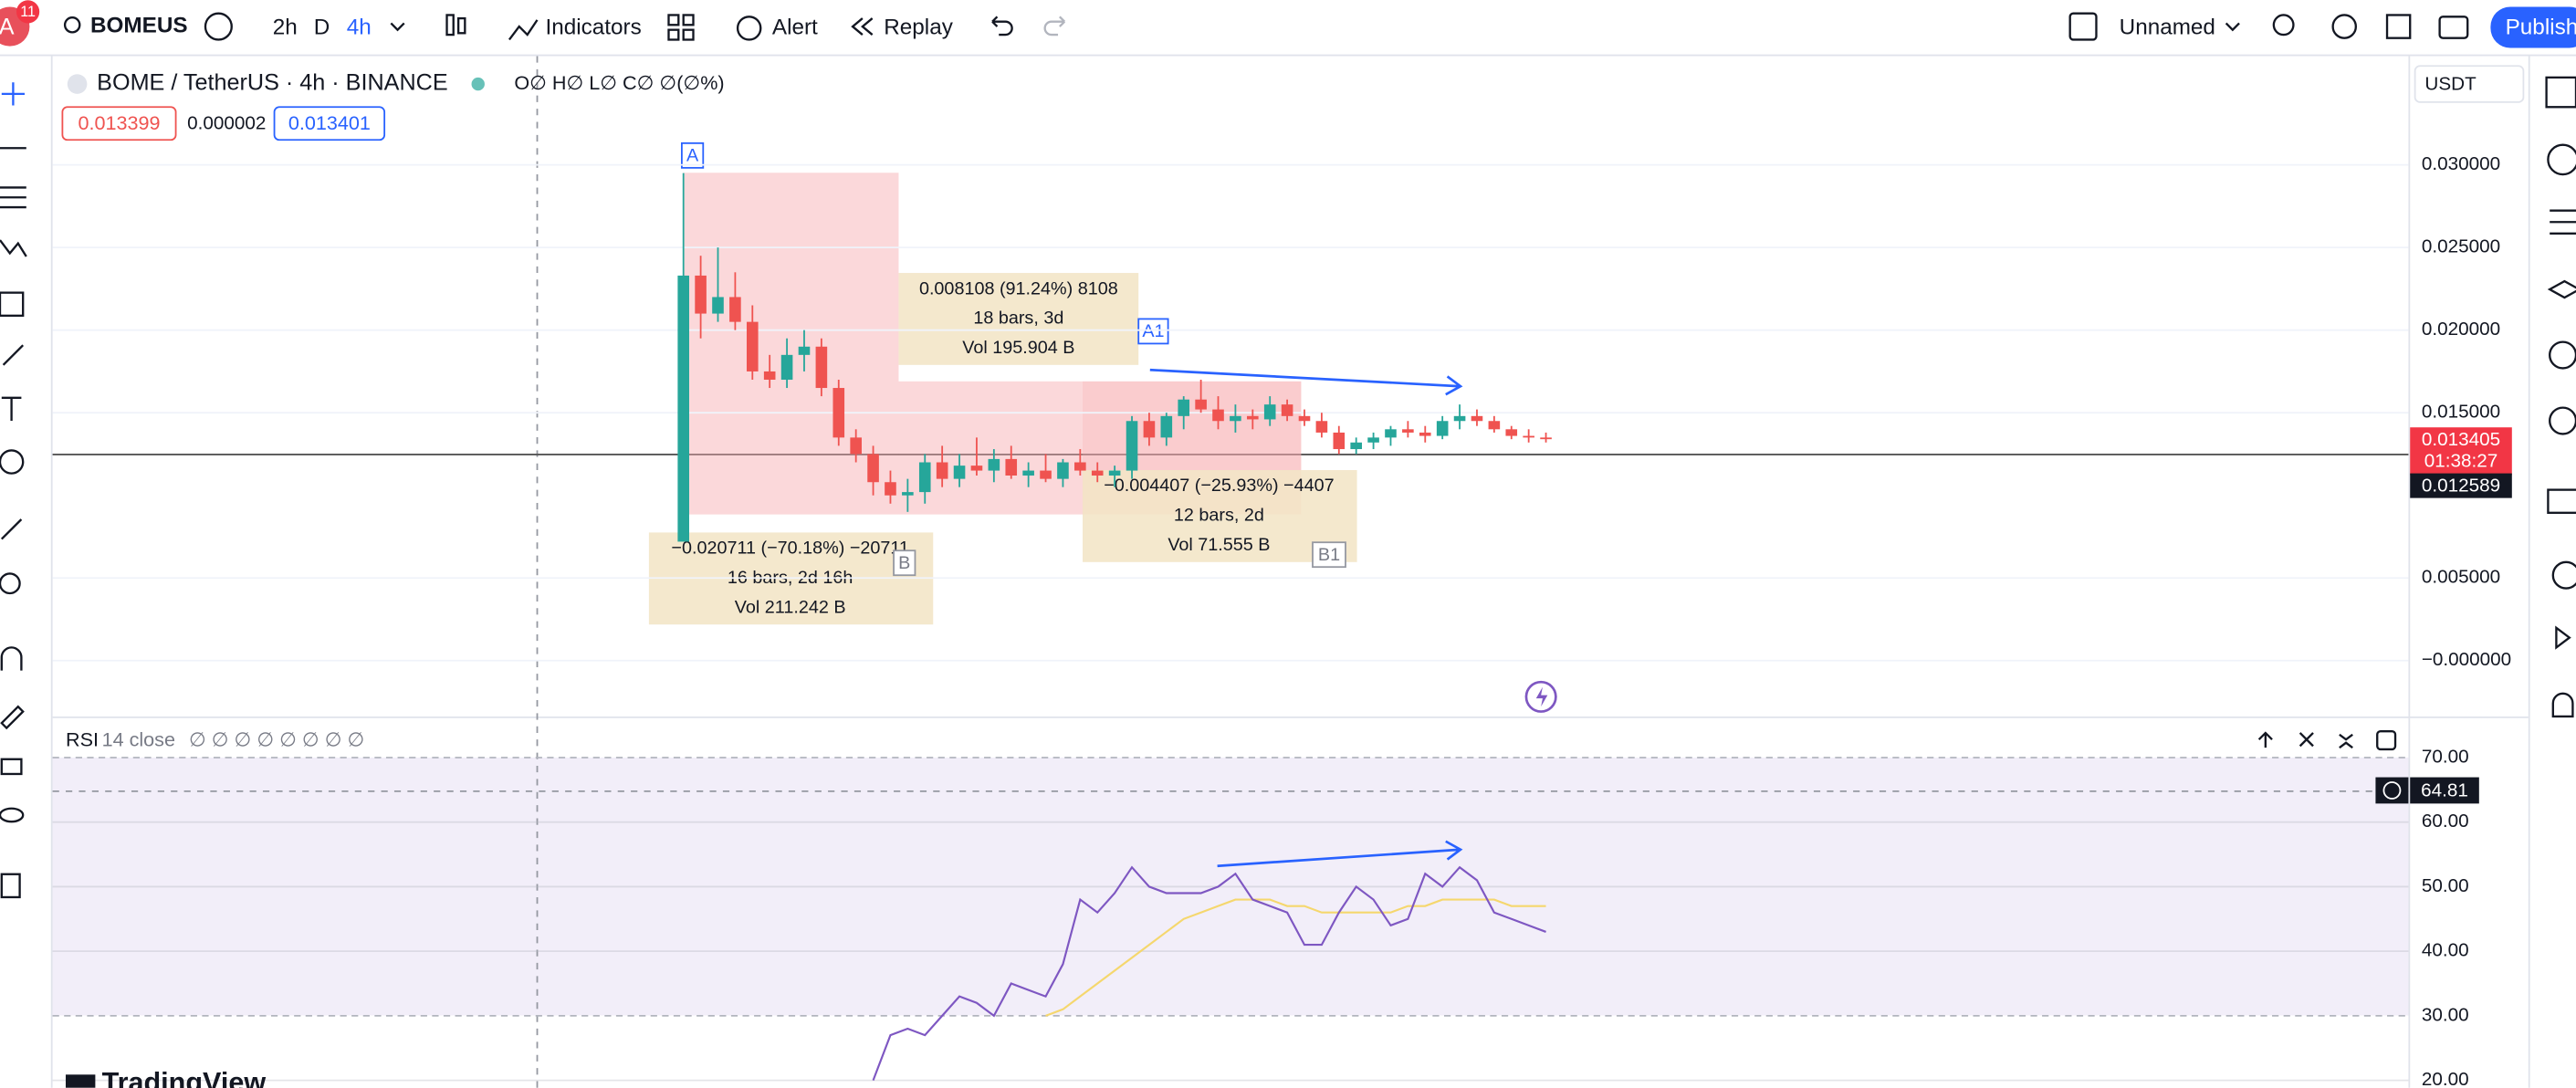 The height and width of the screenshot is (1088, 2576). Describe the element at coordinates (1288, 28) in the screenshot. I see `toolbar` at that location.